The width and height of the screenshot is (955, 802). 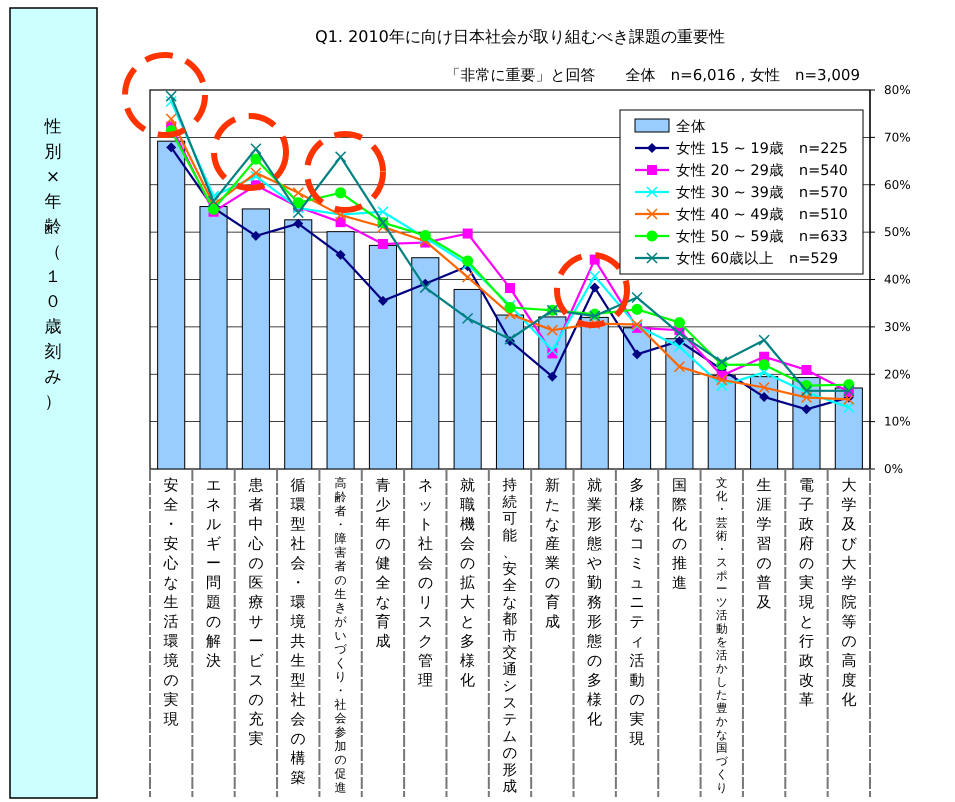 What do you see at coordinates (653, 75) in the screenshot?
I see `chart-subtitle: 「非常に重要」と回答 全体 n=6,016 , 女性 n=3,009` at bounding box center [653, 75].